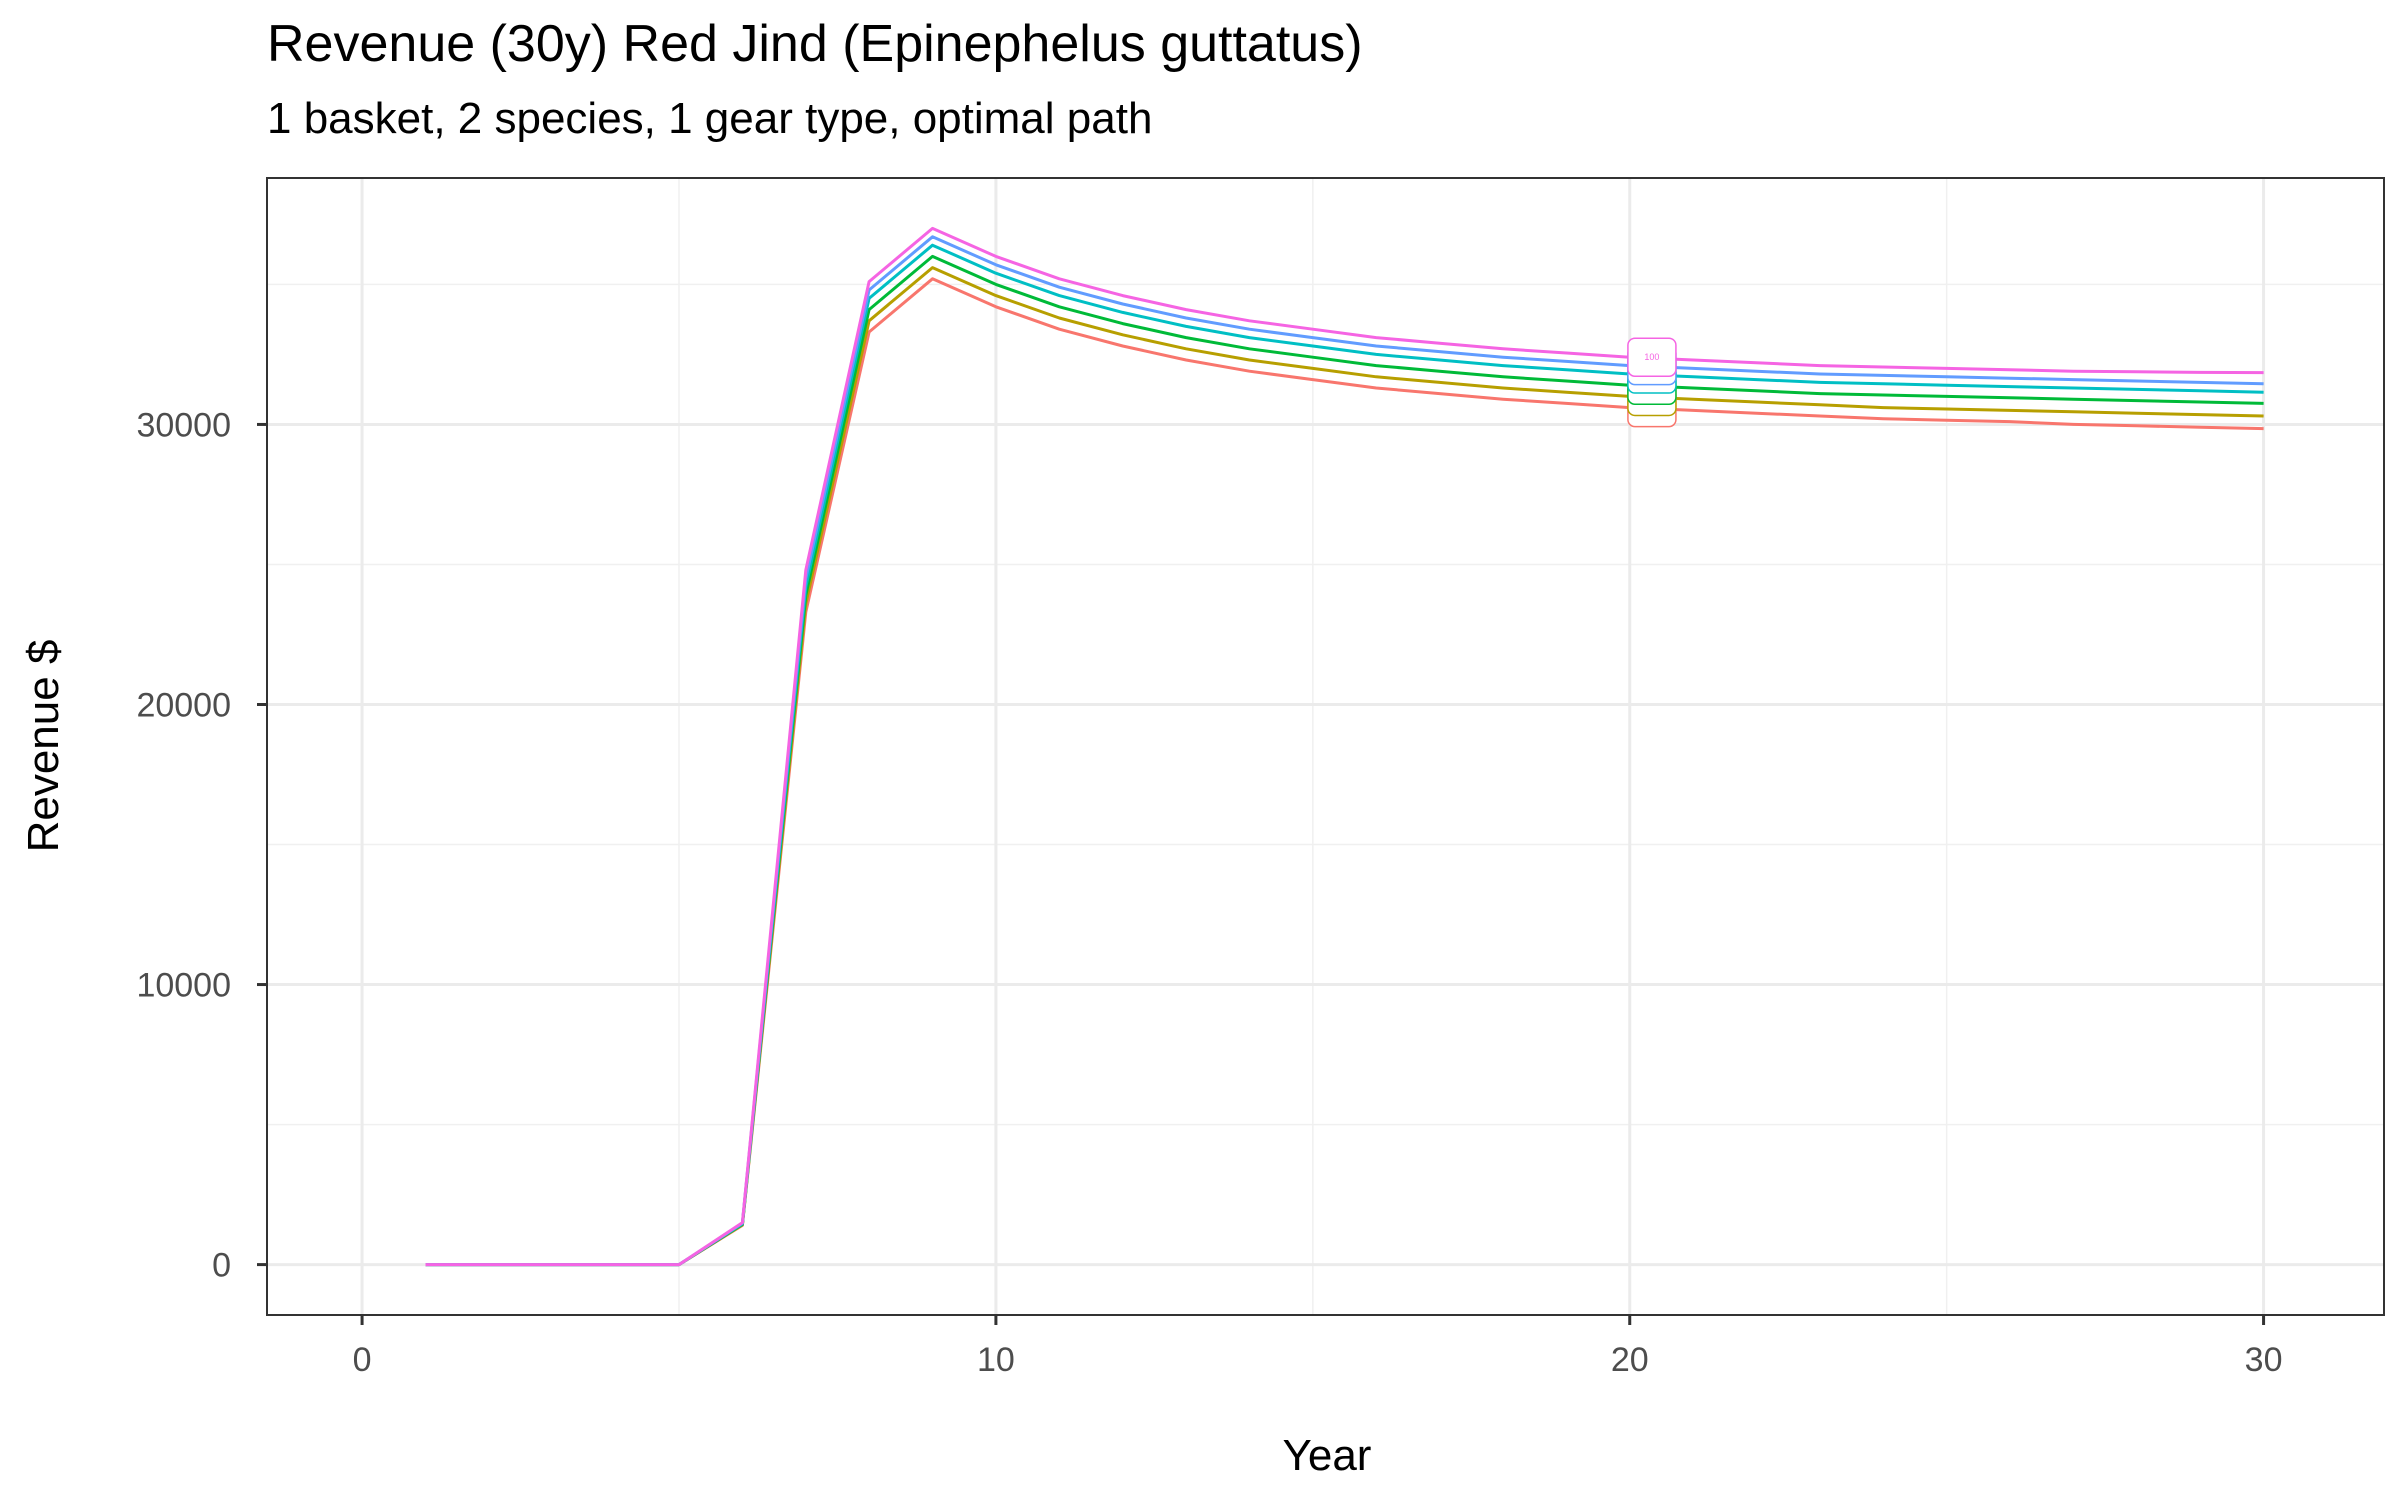 This screenshot has width=2400, height=1500. What do you see at coordinates (183, 705) in the screenshot?
I see `y-tick-label: 20000` at bounding box center [183, 705].